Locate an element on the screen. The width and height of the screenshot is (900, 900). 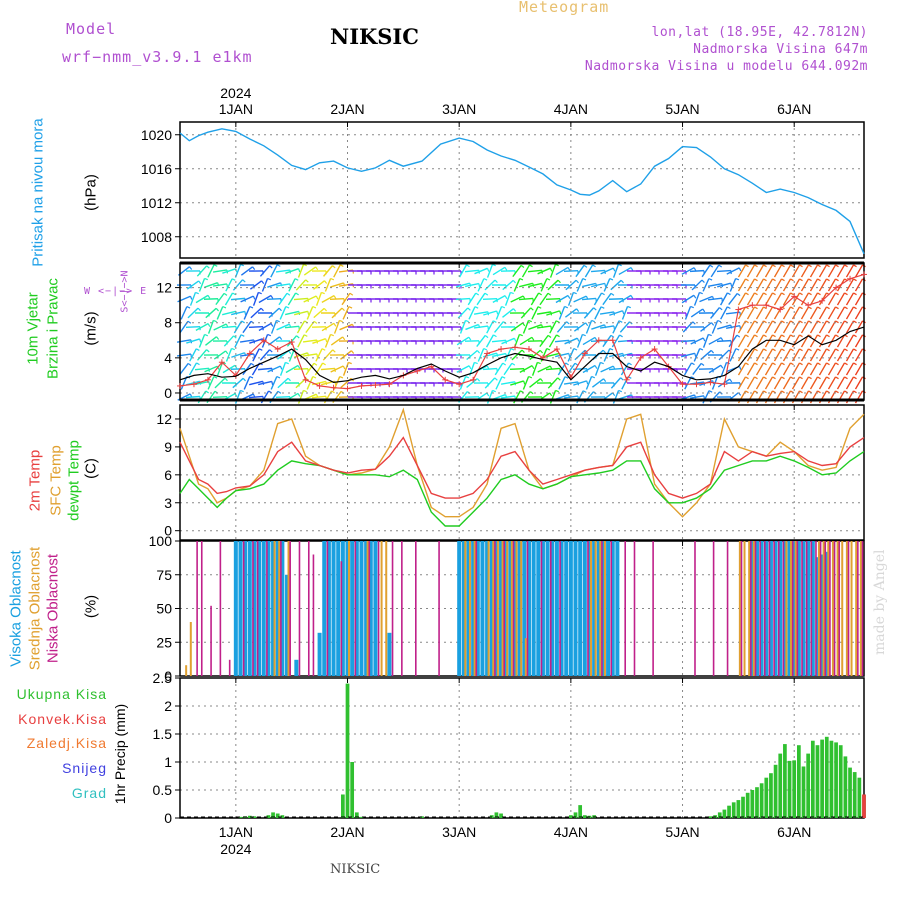
model-name: wrf−nmm_v3.9.1 e1km is located at coordinates (157, 57).